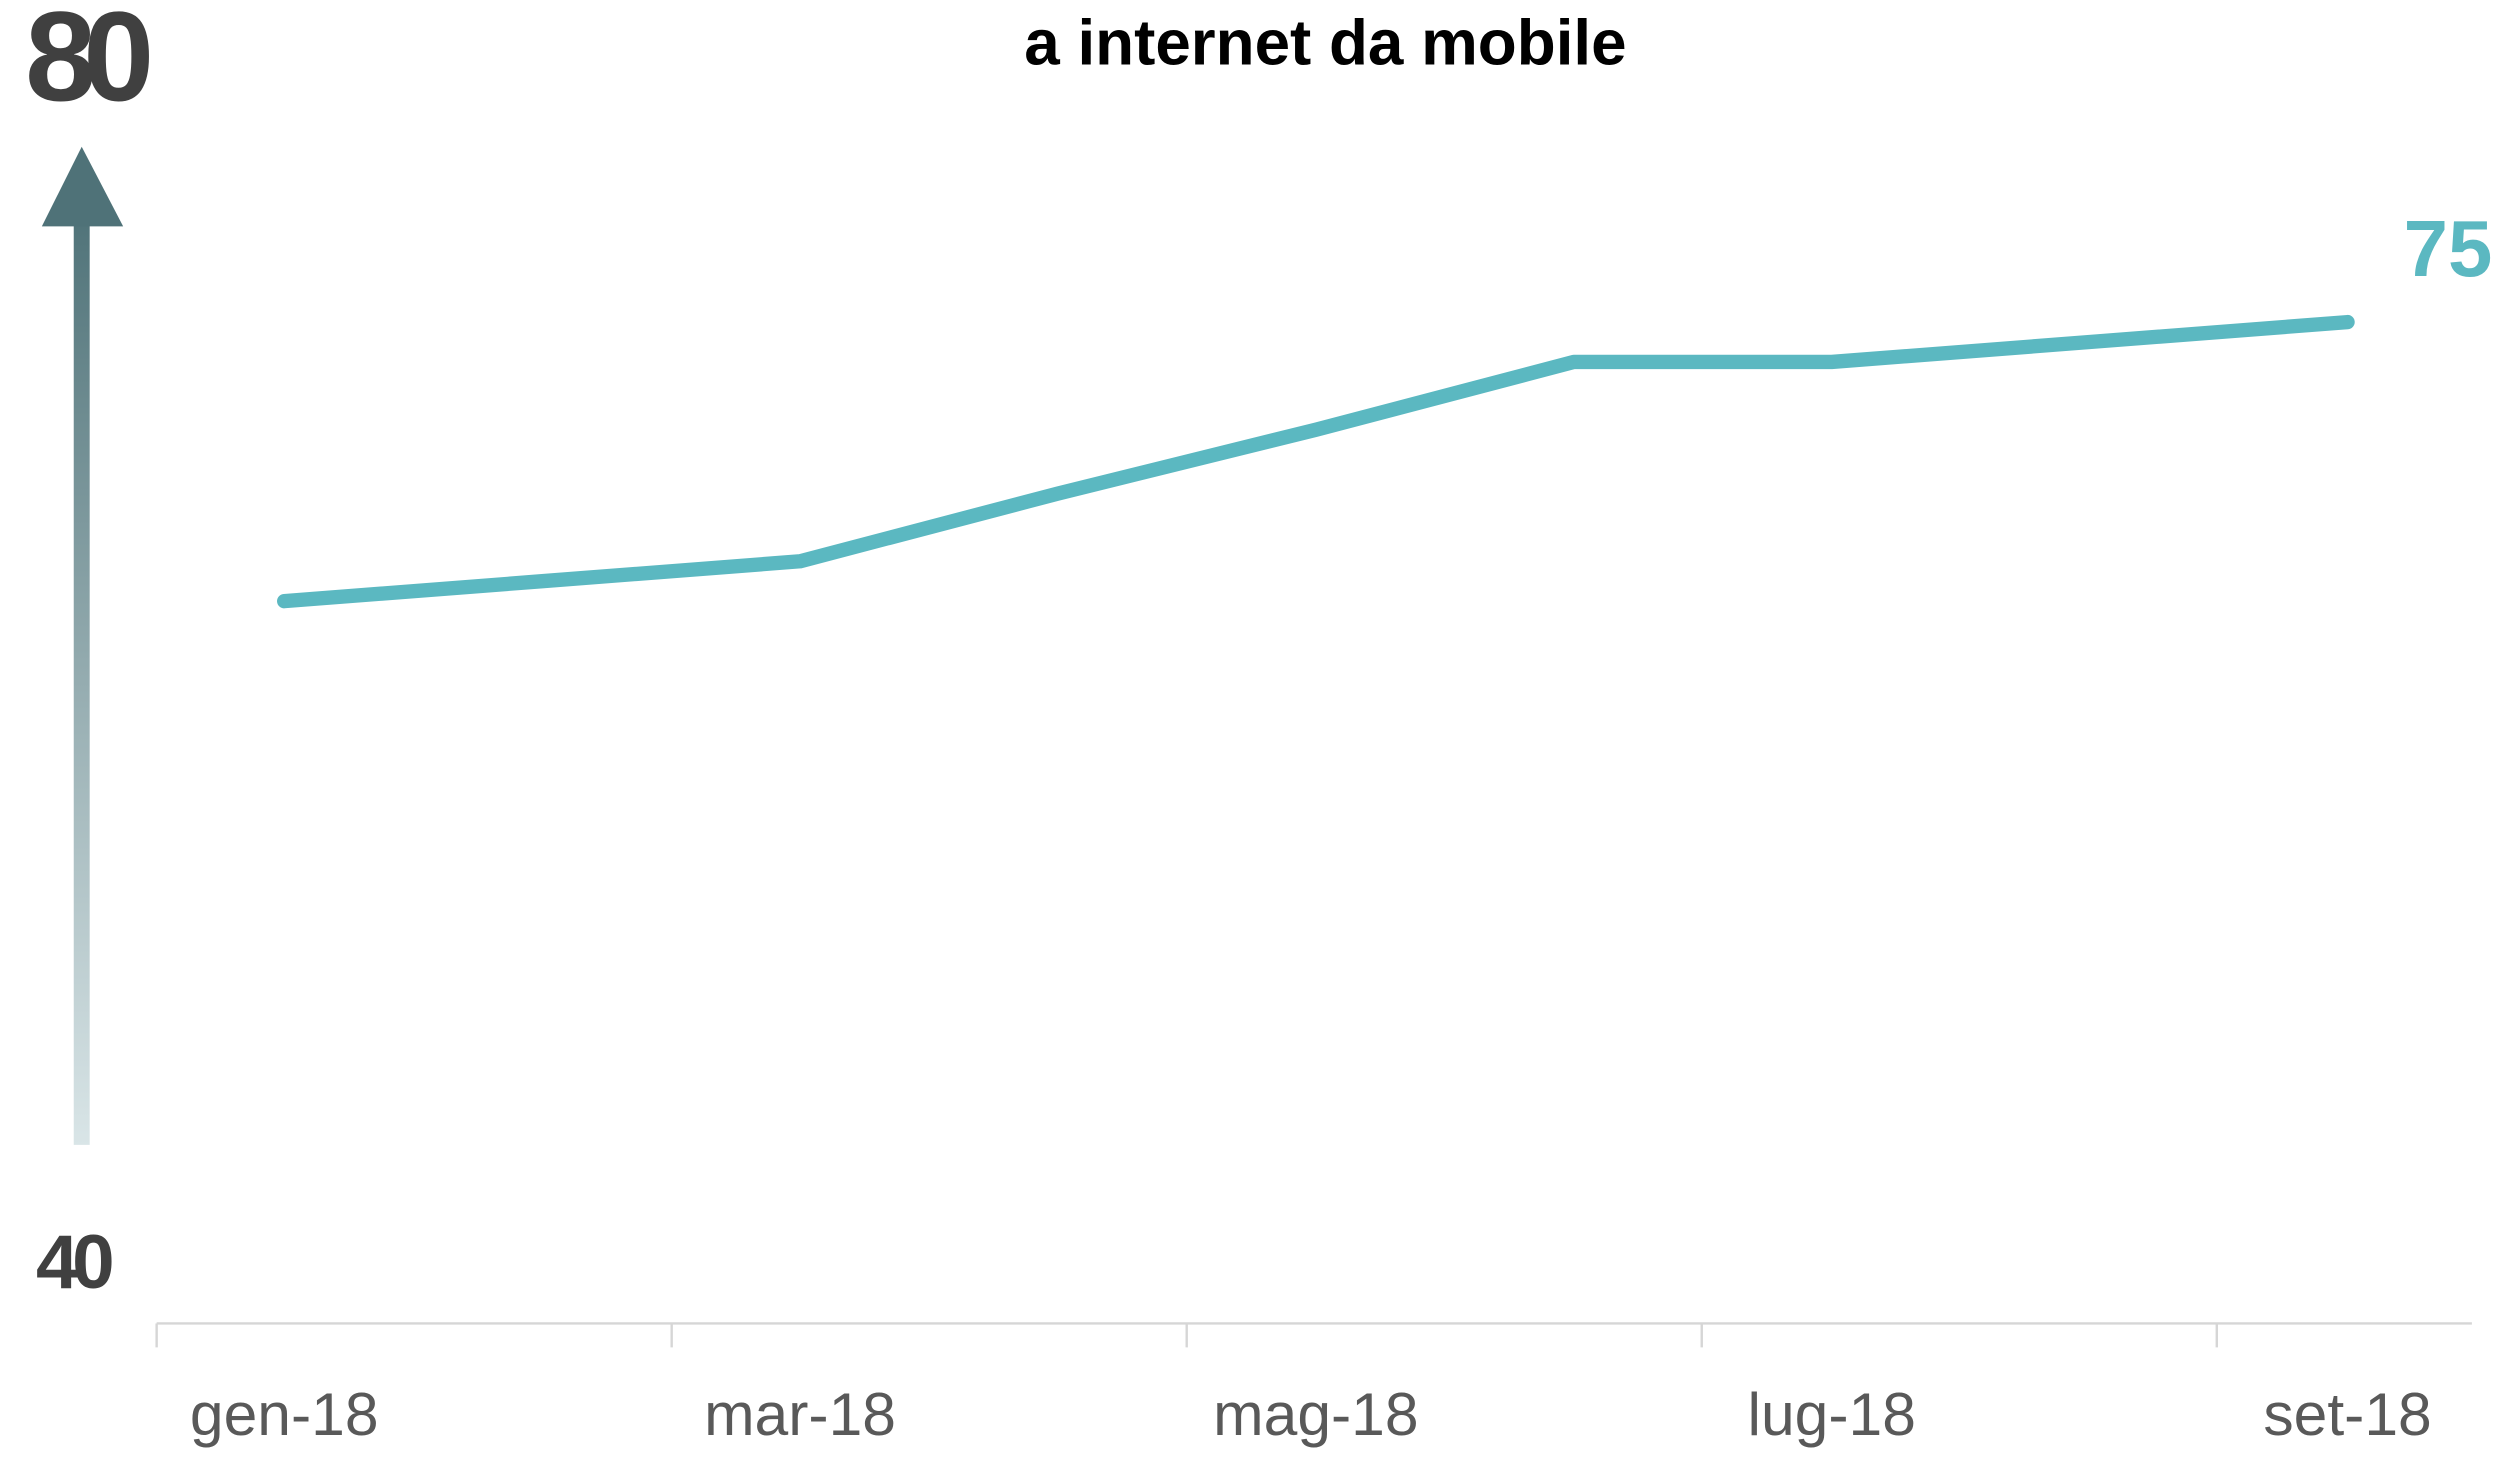 This screenshot has height=1459, width=2501. Describe the element at coordinates (2448, 248) in the screenshot. I see `value-label: 75` at that location.